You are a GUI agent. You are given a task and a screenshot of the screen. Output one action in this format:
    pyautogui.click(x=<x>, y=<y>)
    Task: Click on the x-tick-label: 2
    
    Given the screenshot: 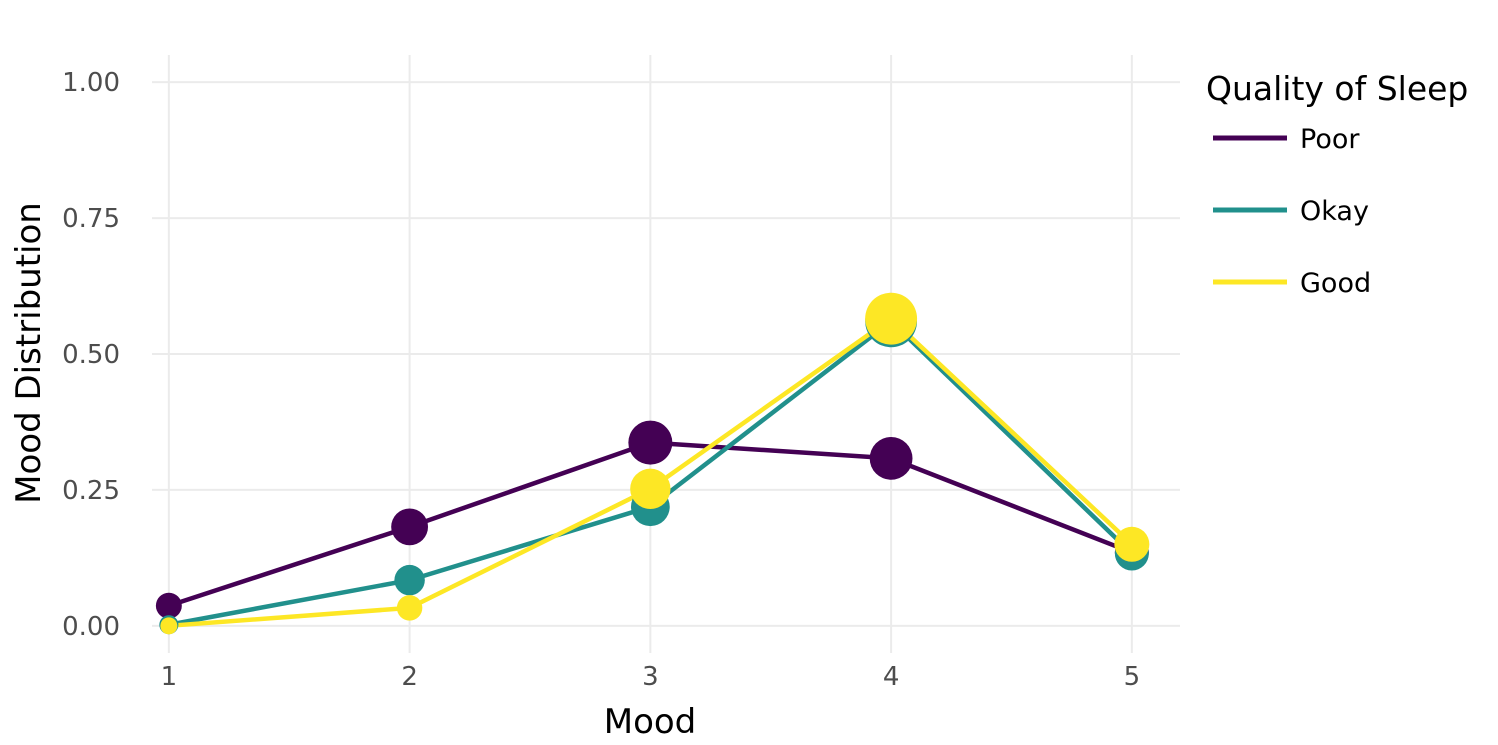 What is the action you would take?
    pyautogui.click(x=409, y=677)
    